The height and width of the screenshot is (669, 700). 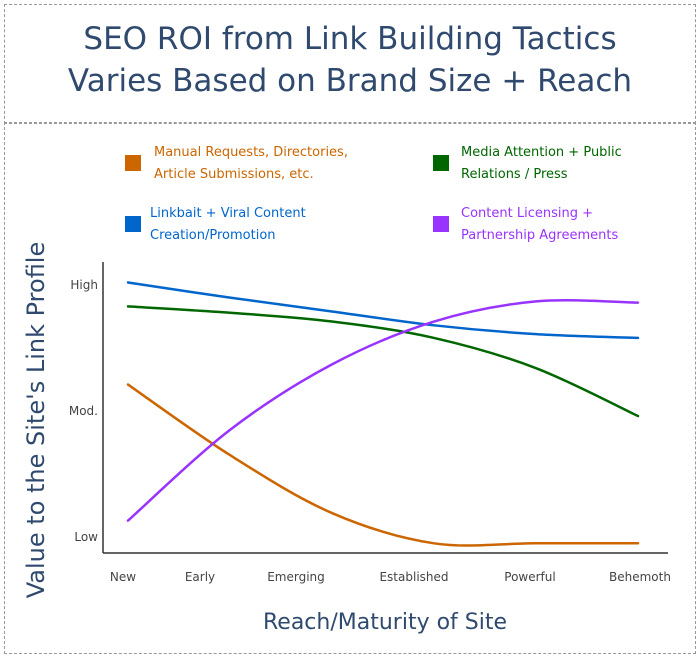 I want to click on x-tick-label: Powerful, so click(x=529, y=577).